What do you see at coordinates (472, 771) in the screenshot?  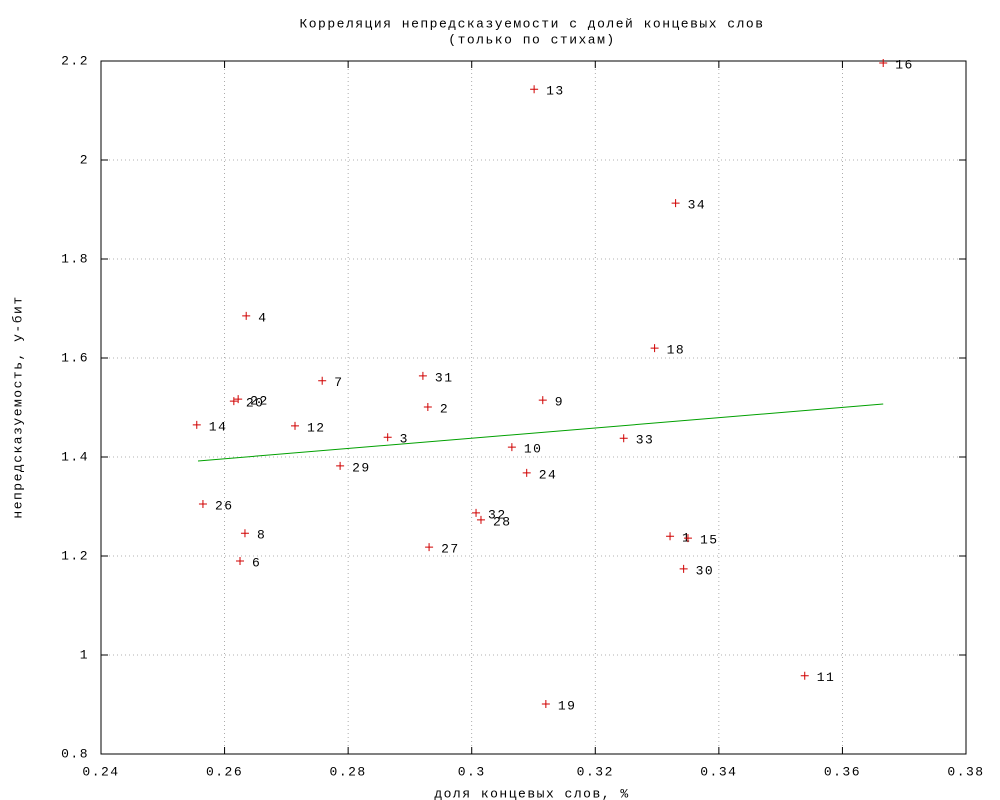 I see `x-tick-label: 0.3` at bounding box center [472, 771].